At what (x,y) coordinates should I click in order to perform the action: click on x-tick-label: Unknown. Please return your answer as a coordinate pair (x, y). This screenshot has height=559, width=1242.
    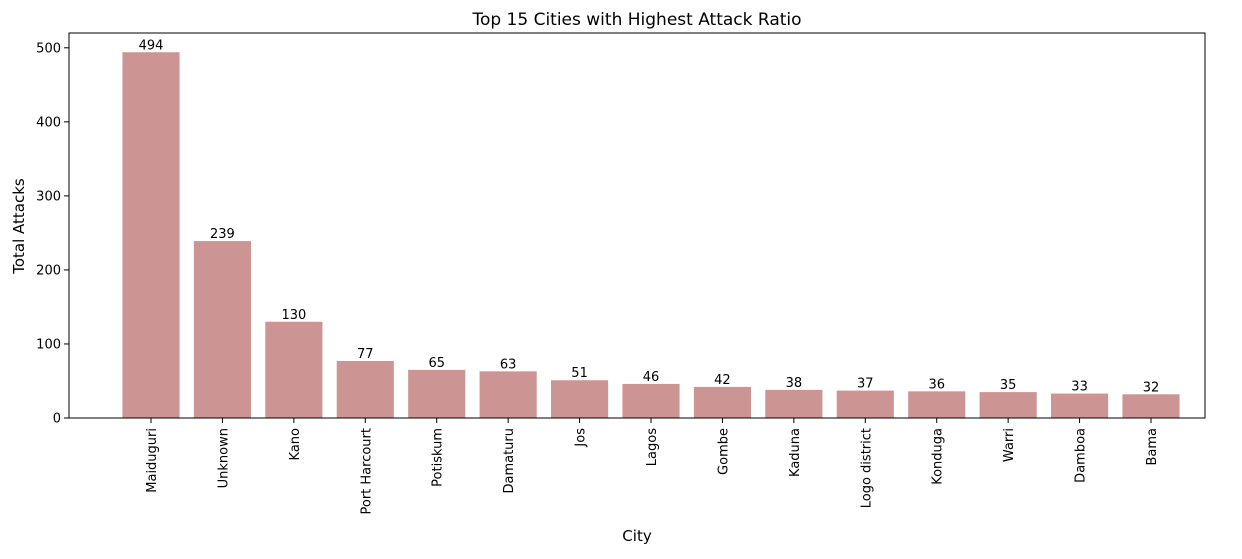
    Looking at the image, I should click on (223, 458).